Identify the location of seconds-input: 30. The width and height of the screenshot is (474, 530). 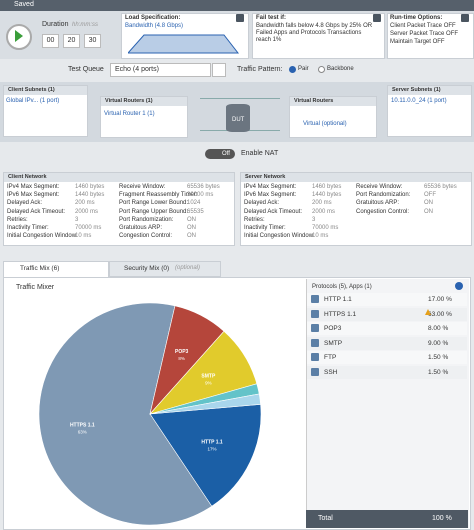
(92, 41).